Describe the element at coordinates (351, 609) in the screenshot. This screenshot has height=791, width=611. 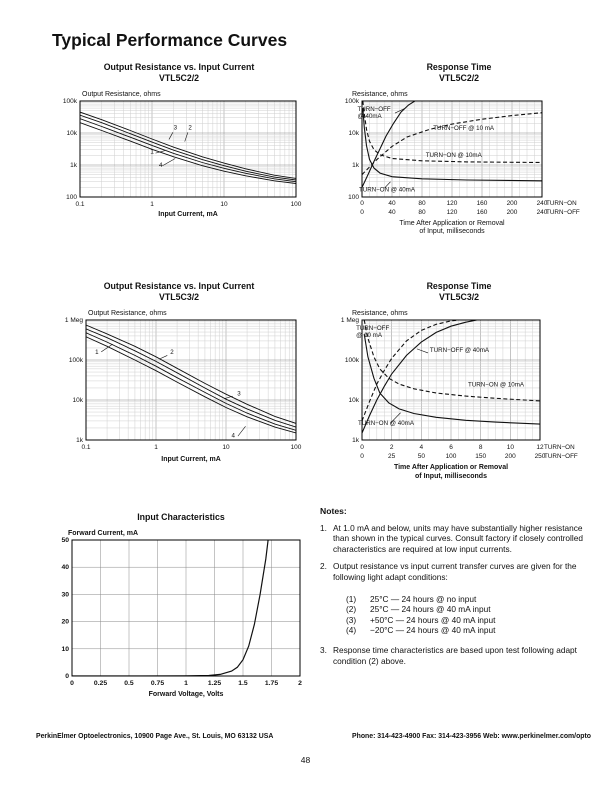
I see `condition-number: (2)` at that location.